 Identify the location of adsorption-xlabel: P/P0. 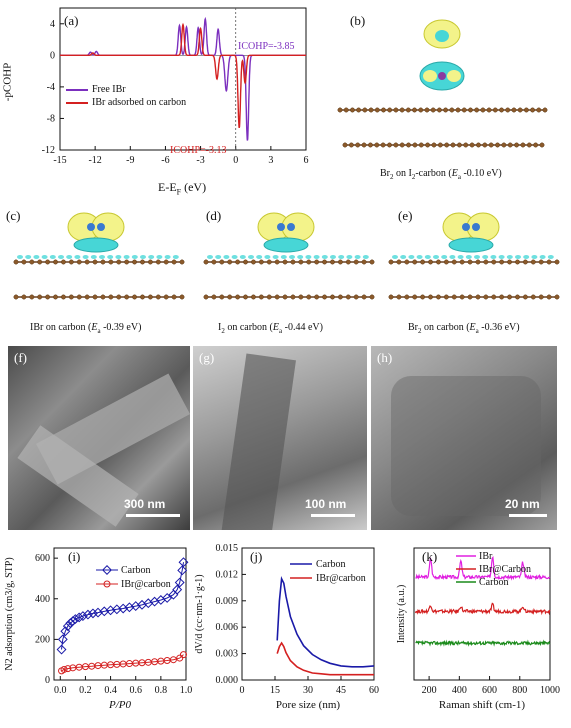
(119, 705).